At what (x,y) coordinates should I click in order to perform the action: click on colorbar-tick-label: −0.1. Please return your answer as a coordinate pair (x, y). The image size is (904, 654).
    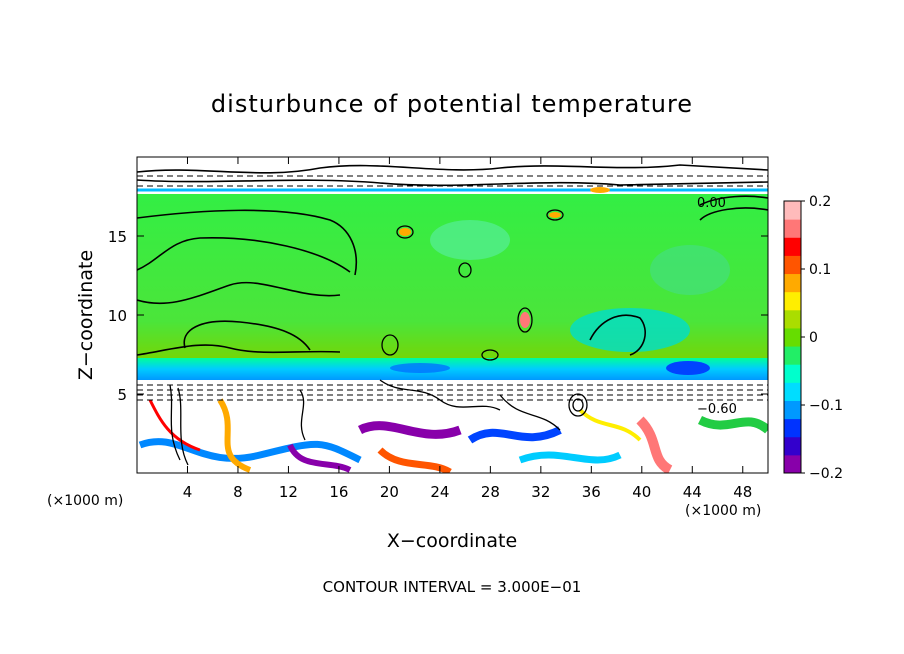
    Looking at the image, I should click on (826, 406).